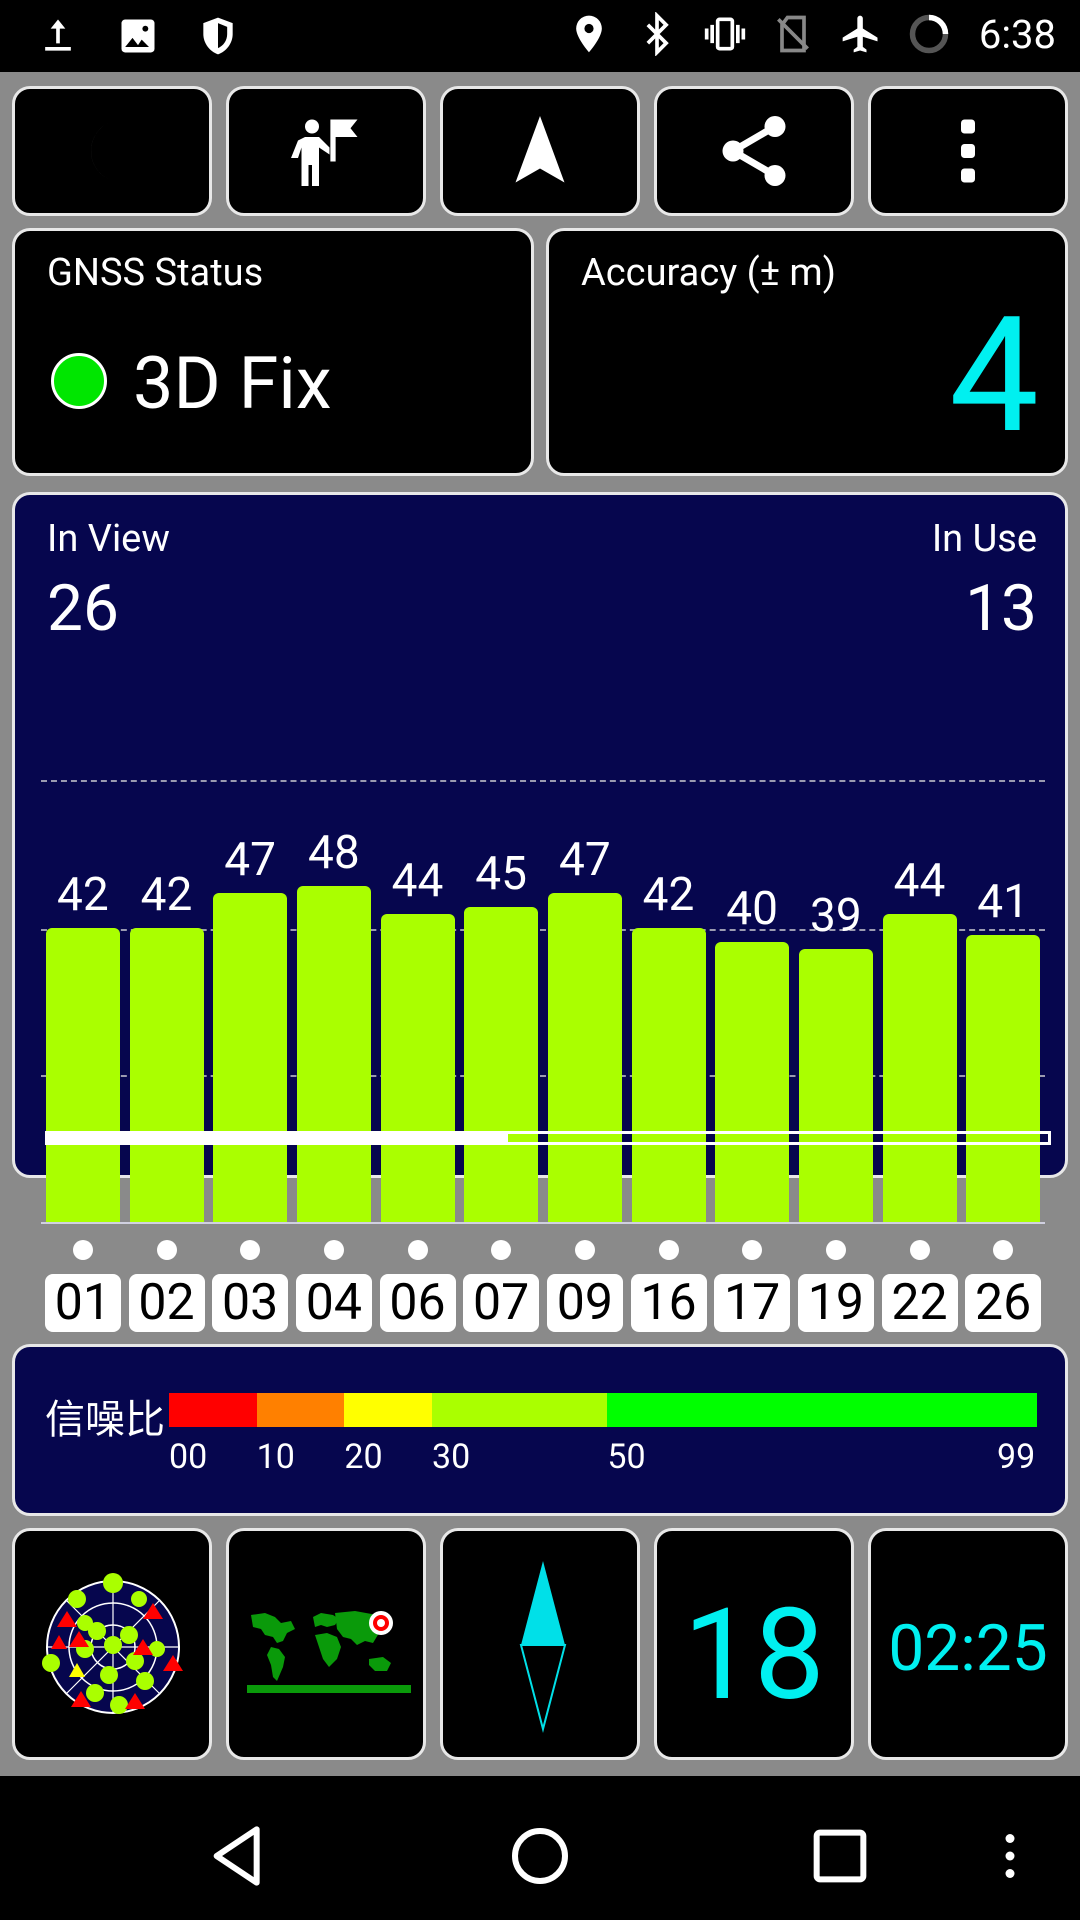 The width and height of the screenshot is (1080, 1920). I want to click on in-view-label: In View, so click(108, 539).